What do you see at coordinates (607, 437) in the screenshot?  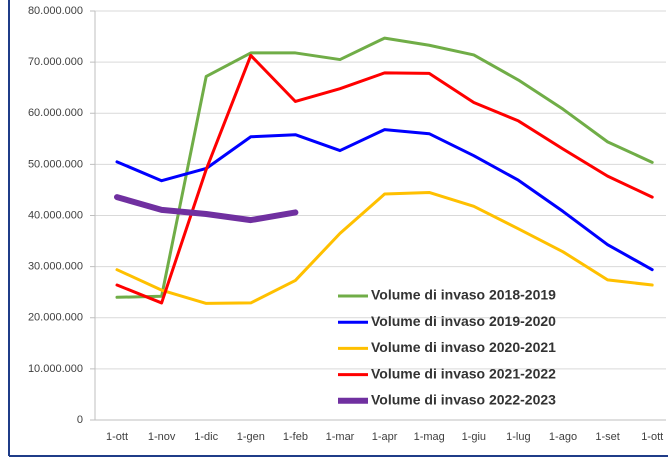 I see `x-tick-label: 1-set` at bounding box center [607, 437].